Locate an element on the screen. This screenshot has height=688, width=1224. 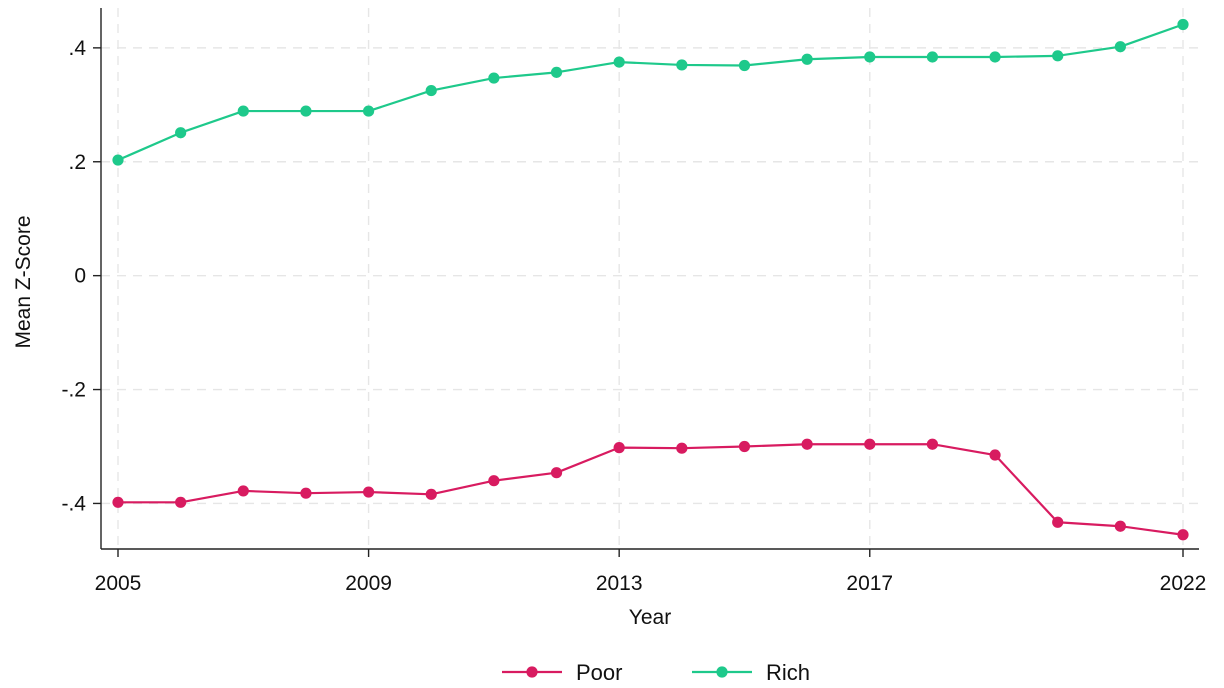
y-tick-label: .4 is located at coordinates (77, 48).